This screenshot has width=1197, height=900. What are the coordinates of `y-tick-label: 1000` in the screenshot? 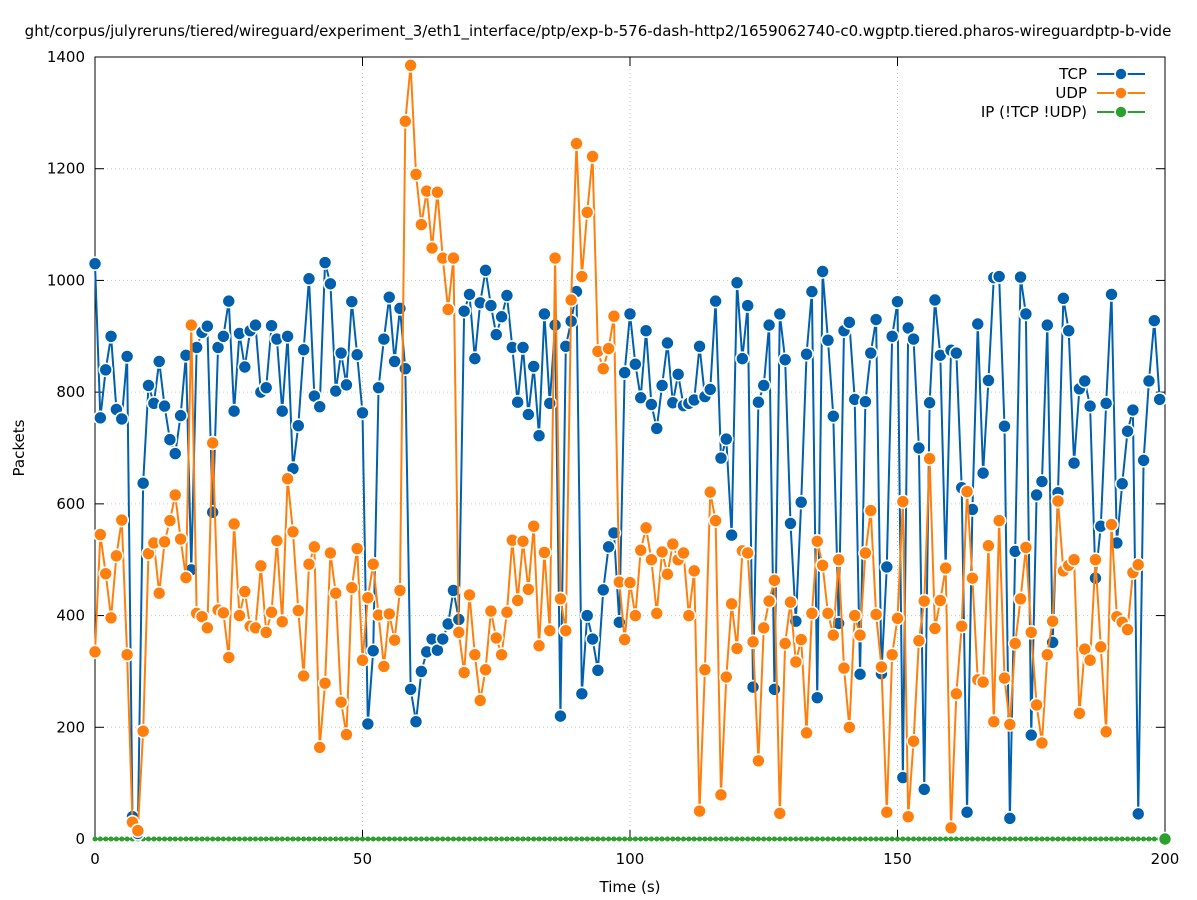 It's located at (66, 280).